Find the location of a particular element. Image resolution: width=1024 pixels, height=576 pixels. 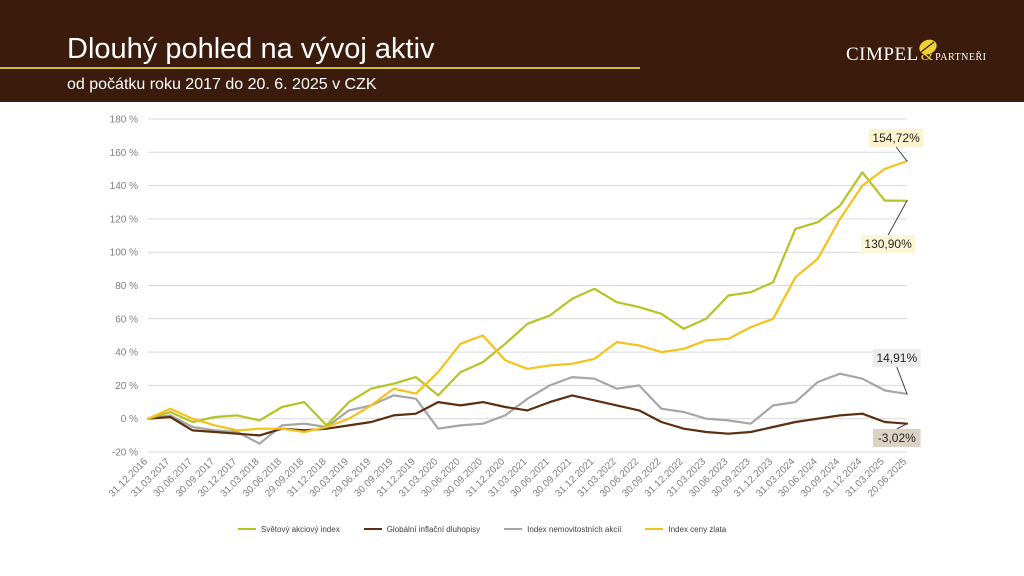

legend-label: Globální inflační dluhopisy is located at coordinates (433, 529).